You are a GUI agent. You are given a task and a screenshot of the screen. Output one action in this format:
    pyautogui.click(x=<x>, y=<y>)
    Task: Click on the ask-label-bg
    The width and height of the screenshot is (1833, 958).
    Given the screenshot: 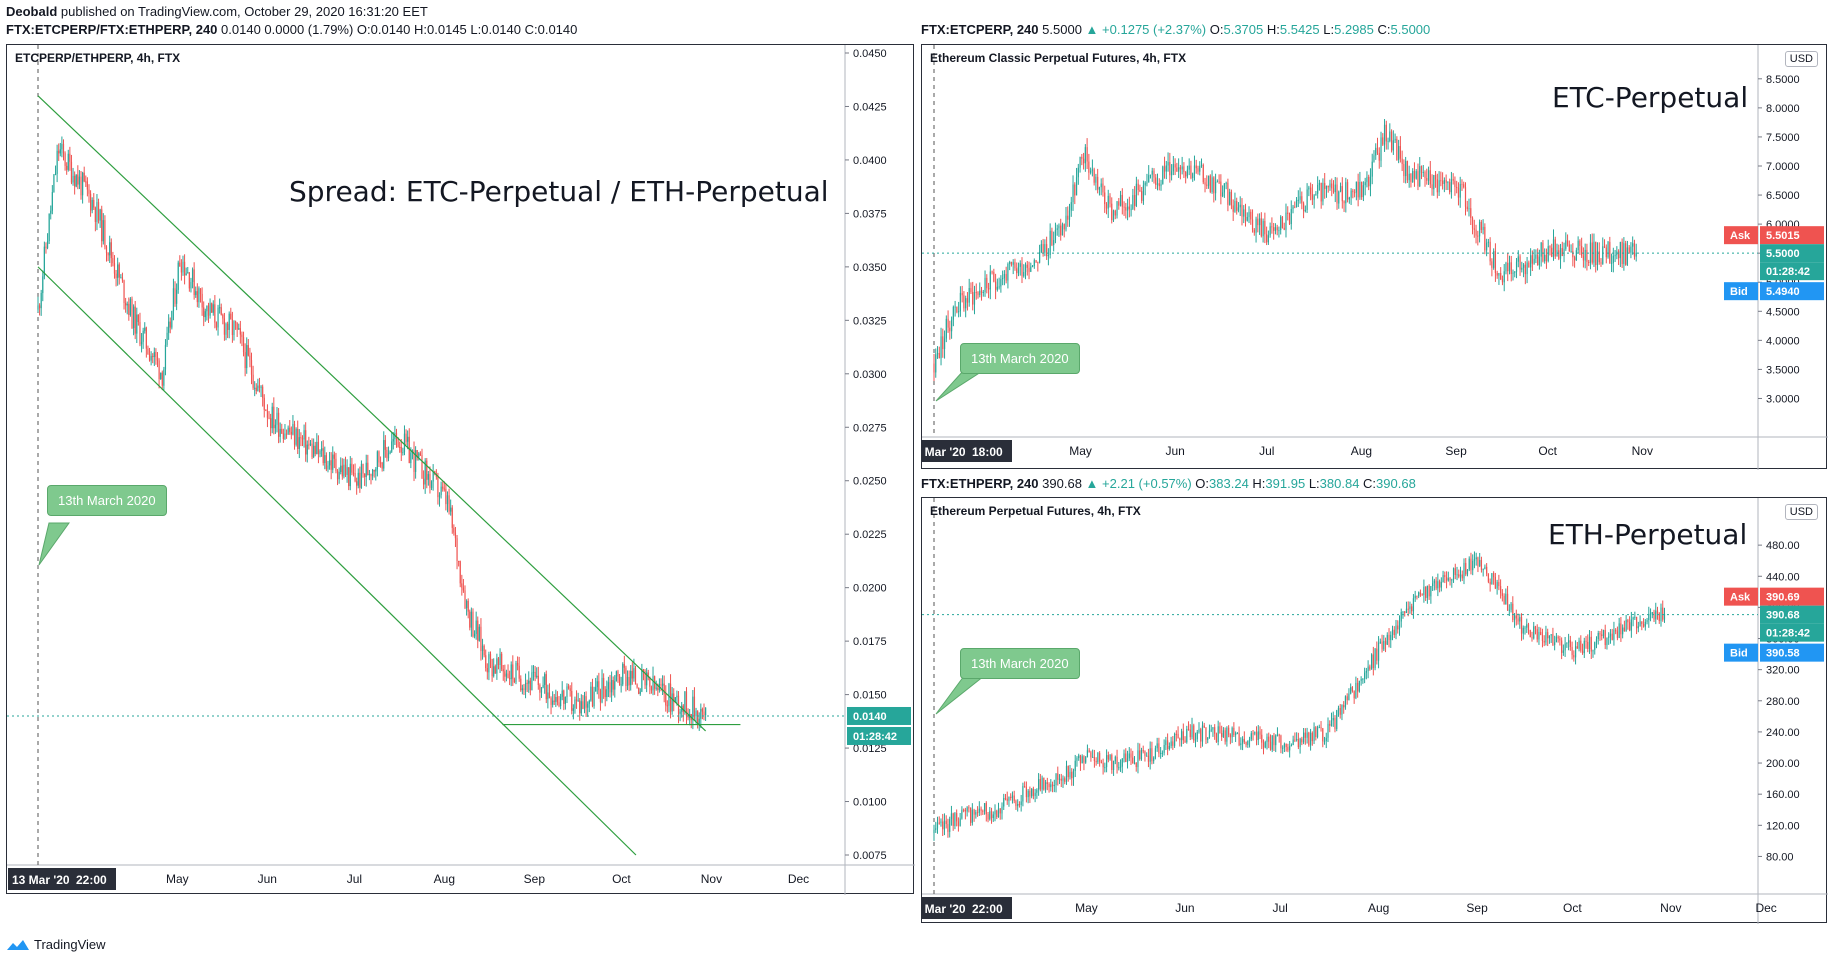 What is the action you would take?
    pyautogui.click(x=1741, y=596)
    